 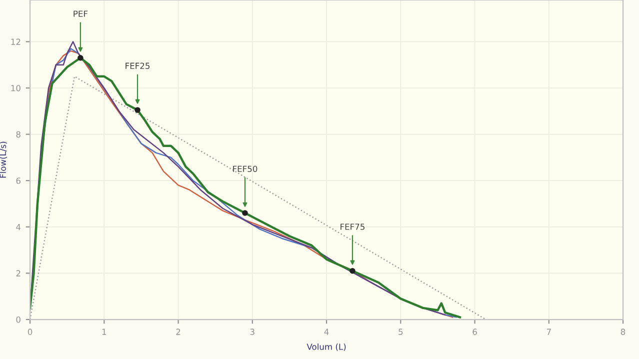 I want to click on y-tick-label: 8, so click(x=18, y=134).